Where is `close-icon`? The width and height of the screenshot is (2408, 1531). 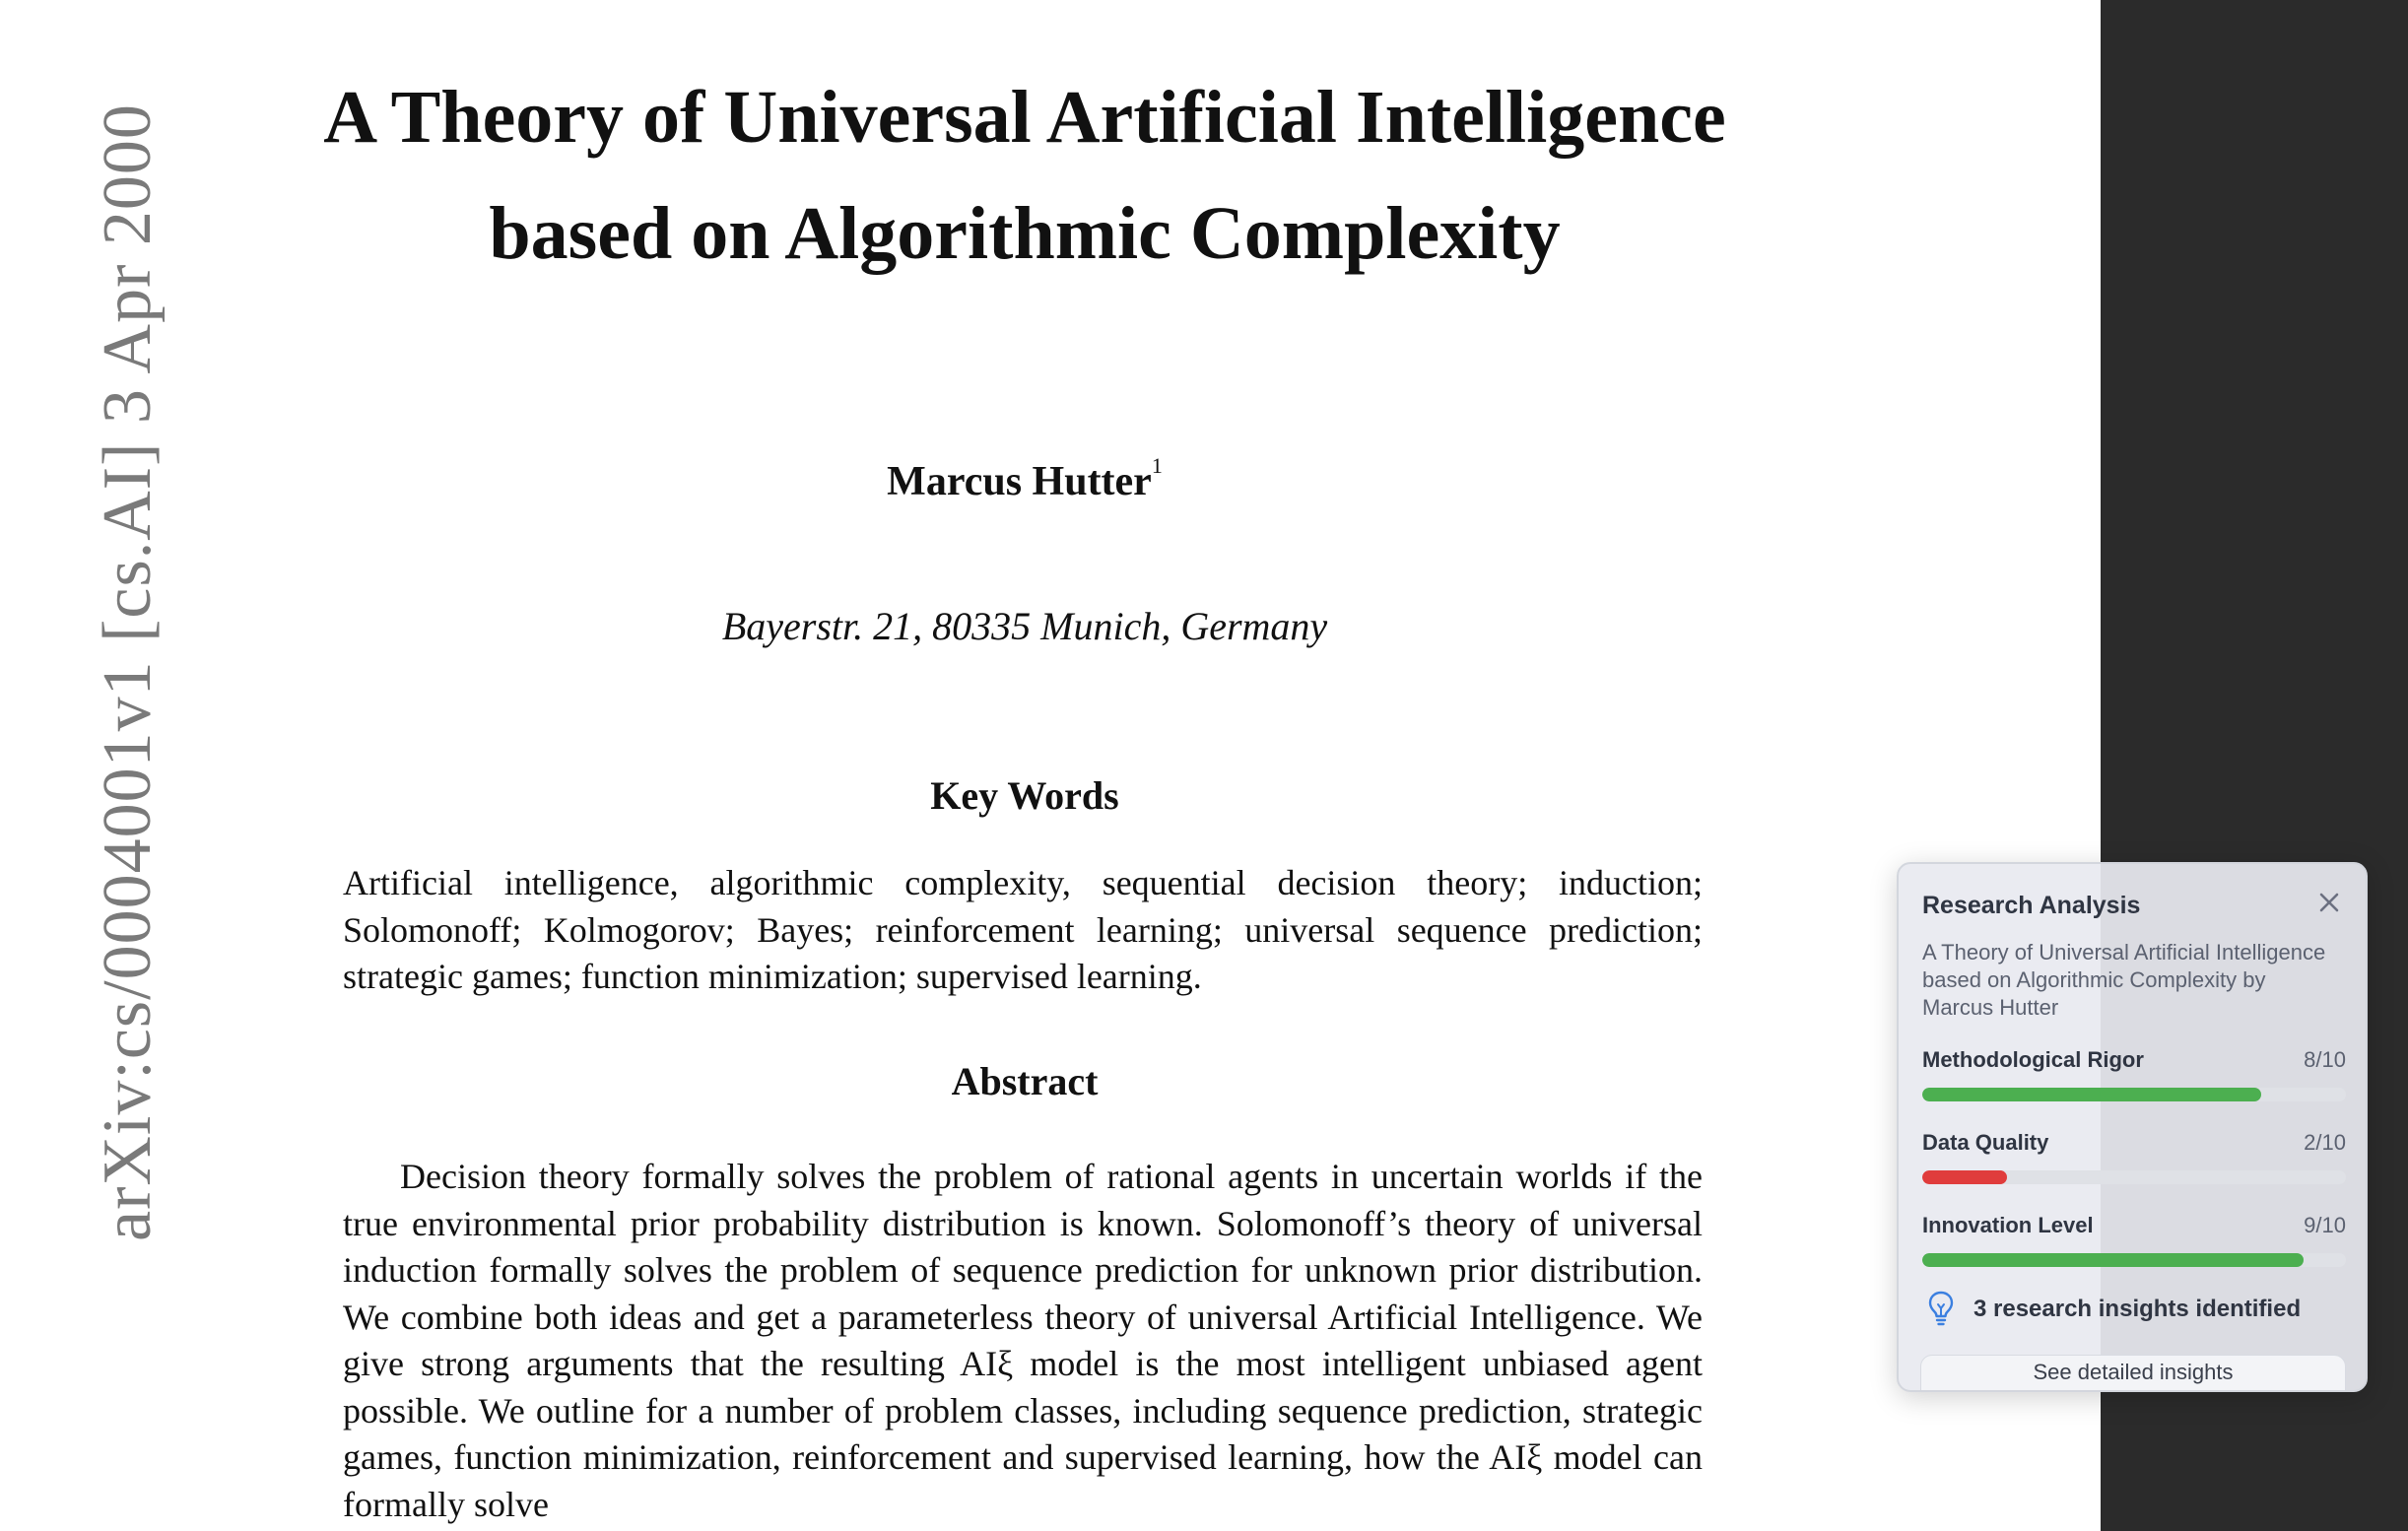
close-icon is located at coordinates (2329, 902).